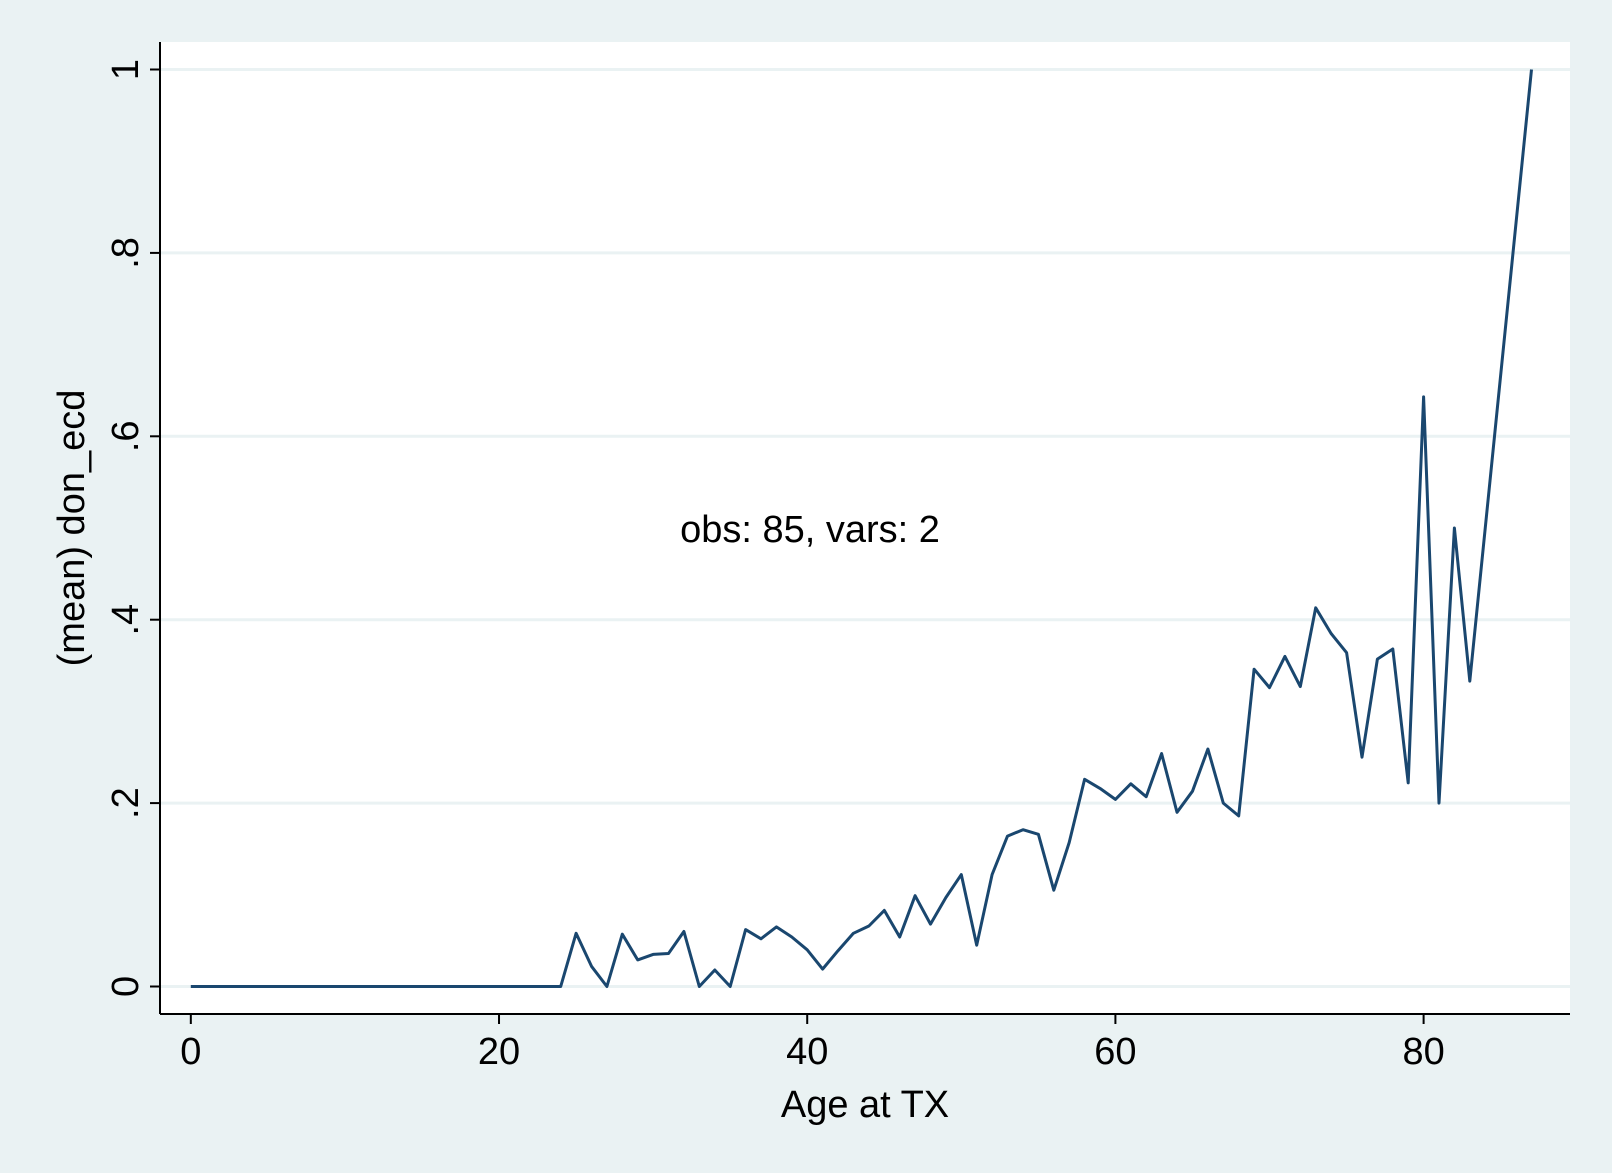  I want to click on y-tick-label: .2, so click(126, 803).